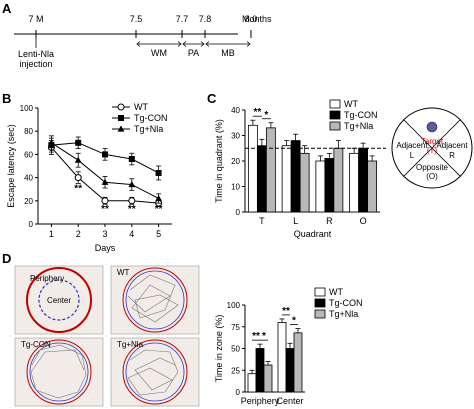 The width and height of the screenshot is (474, 409). I want to click on platform-icon, so click(432, 127).